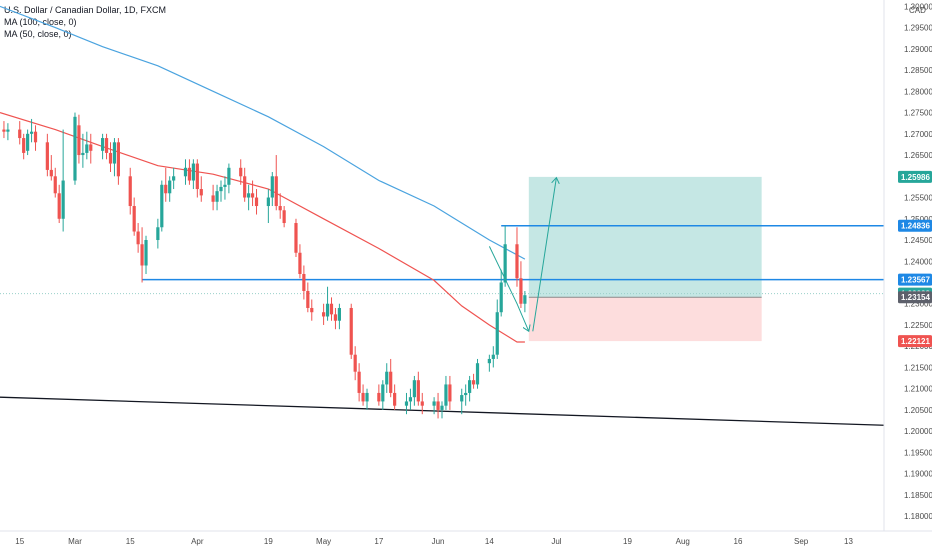 This screenshot has width=932, height=550. Describe the element at coordinates (466, 538) in the screenshot. I see `time-axis: 15 Mar 15 Apr 19 May 17 Jun 14 Jul 19 Aug 16 Sep 13` at that location.